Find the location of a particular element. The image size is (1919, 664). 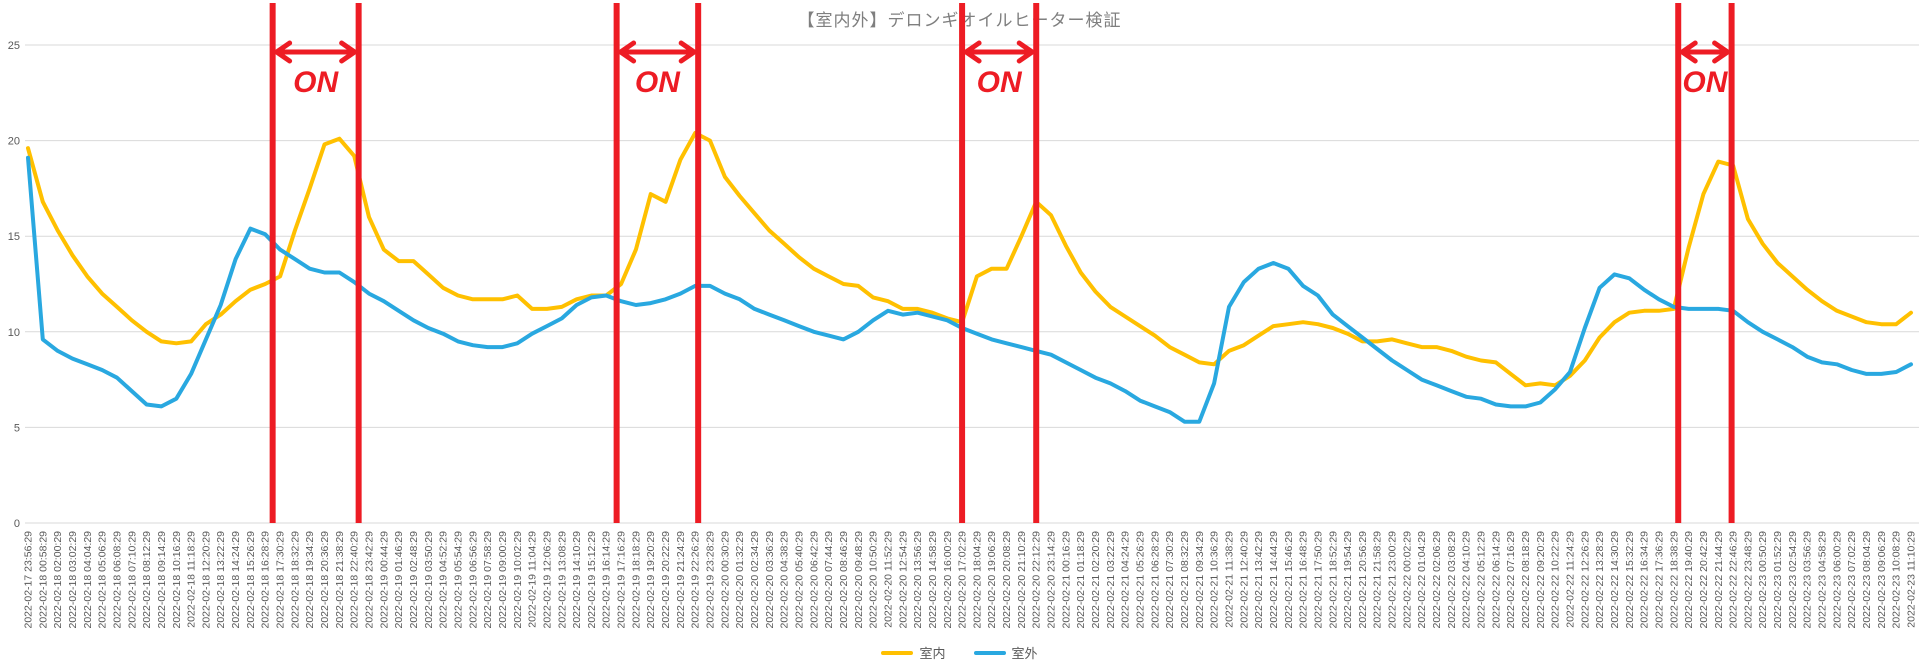

x-axis-tick-label: 2022-02-22 22:46:29 is located at coordinates (1734, 580).